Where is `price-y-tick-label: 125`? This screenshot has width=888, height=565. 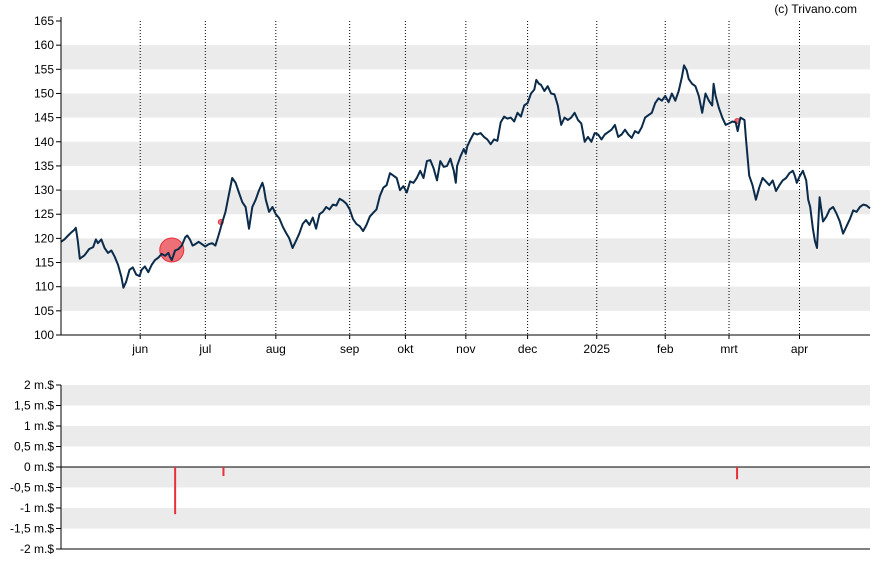 price-y-tick-label: 125 is located at coordinates (44, 214).